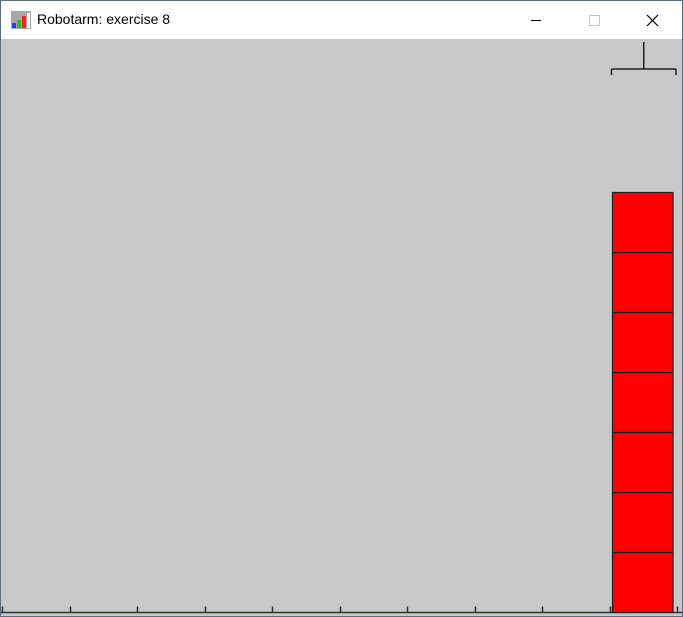 This screenshot has width=683, height=617. I want to click on maximize-button, so click(594, 20).